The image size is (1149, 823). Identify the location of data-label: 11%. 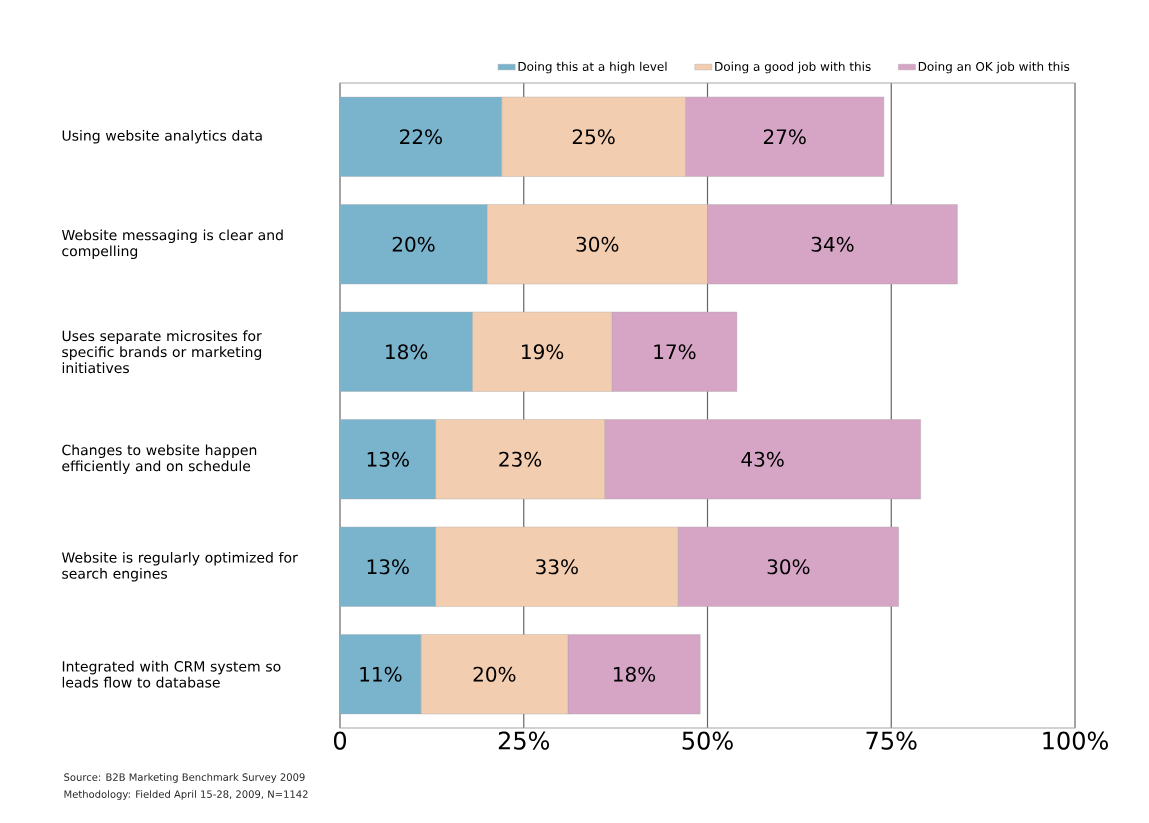
(381, 674).